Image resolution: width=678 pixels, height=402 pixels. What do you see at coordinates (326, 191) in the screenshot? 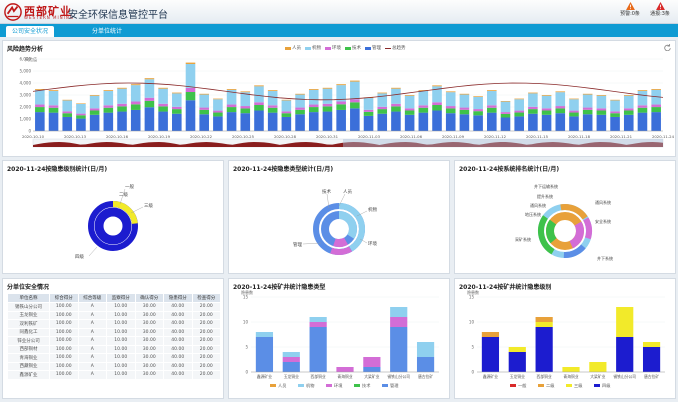
I see `type-label-tech: 技术` at bounding box center [326, 191].